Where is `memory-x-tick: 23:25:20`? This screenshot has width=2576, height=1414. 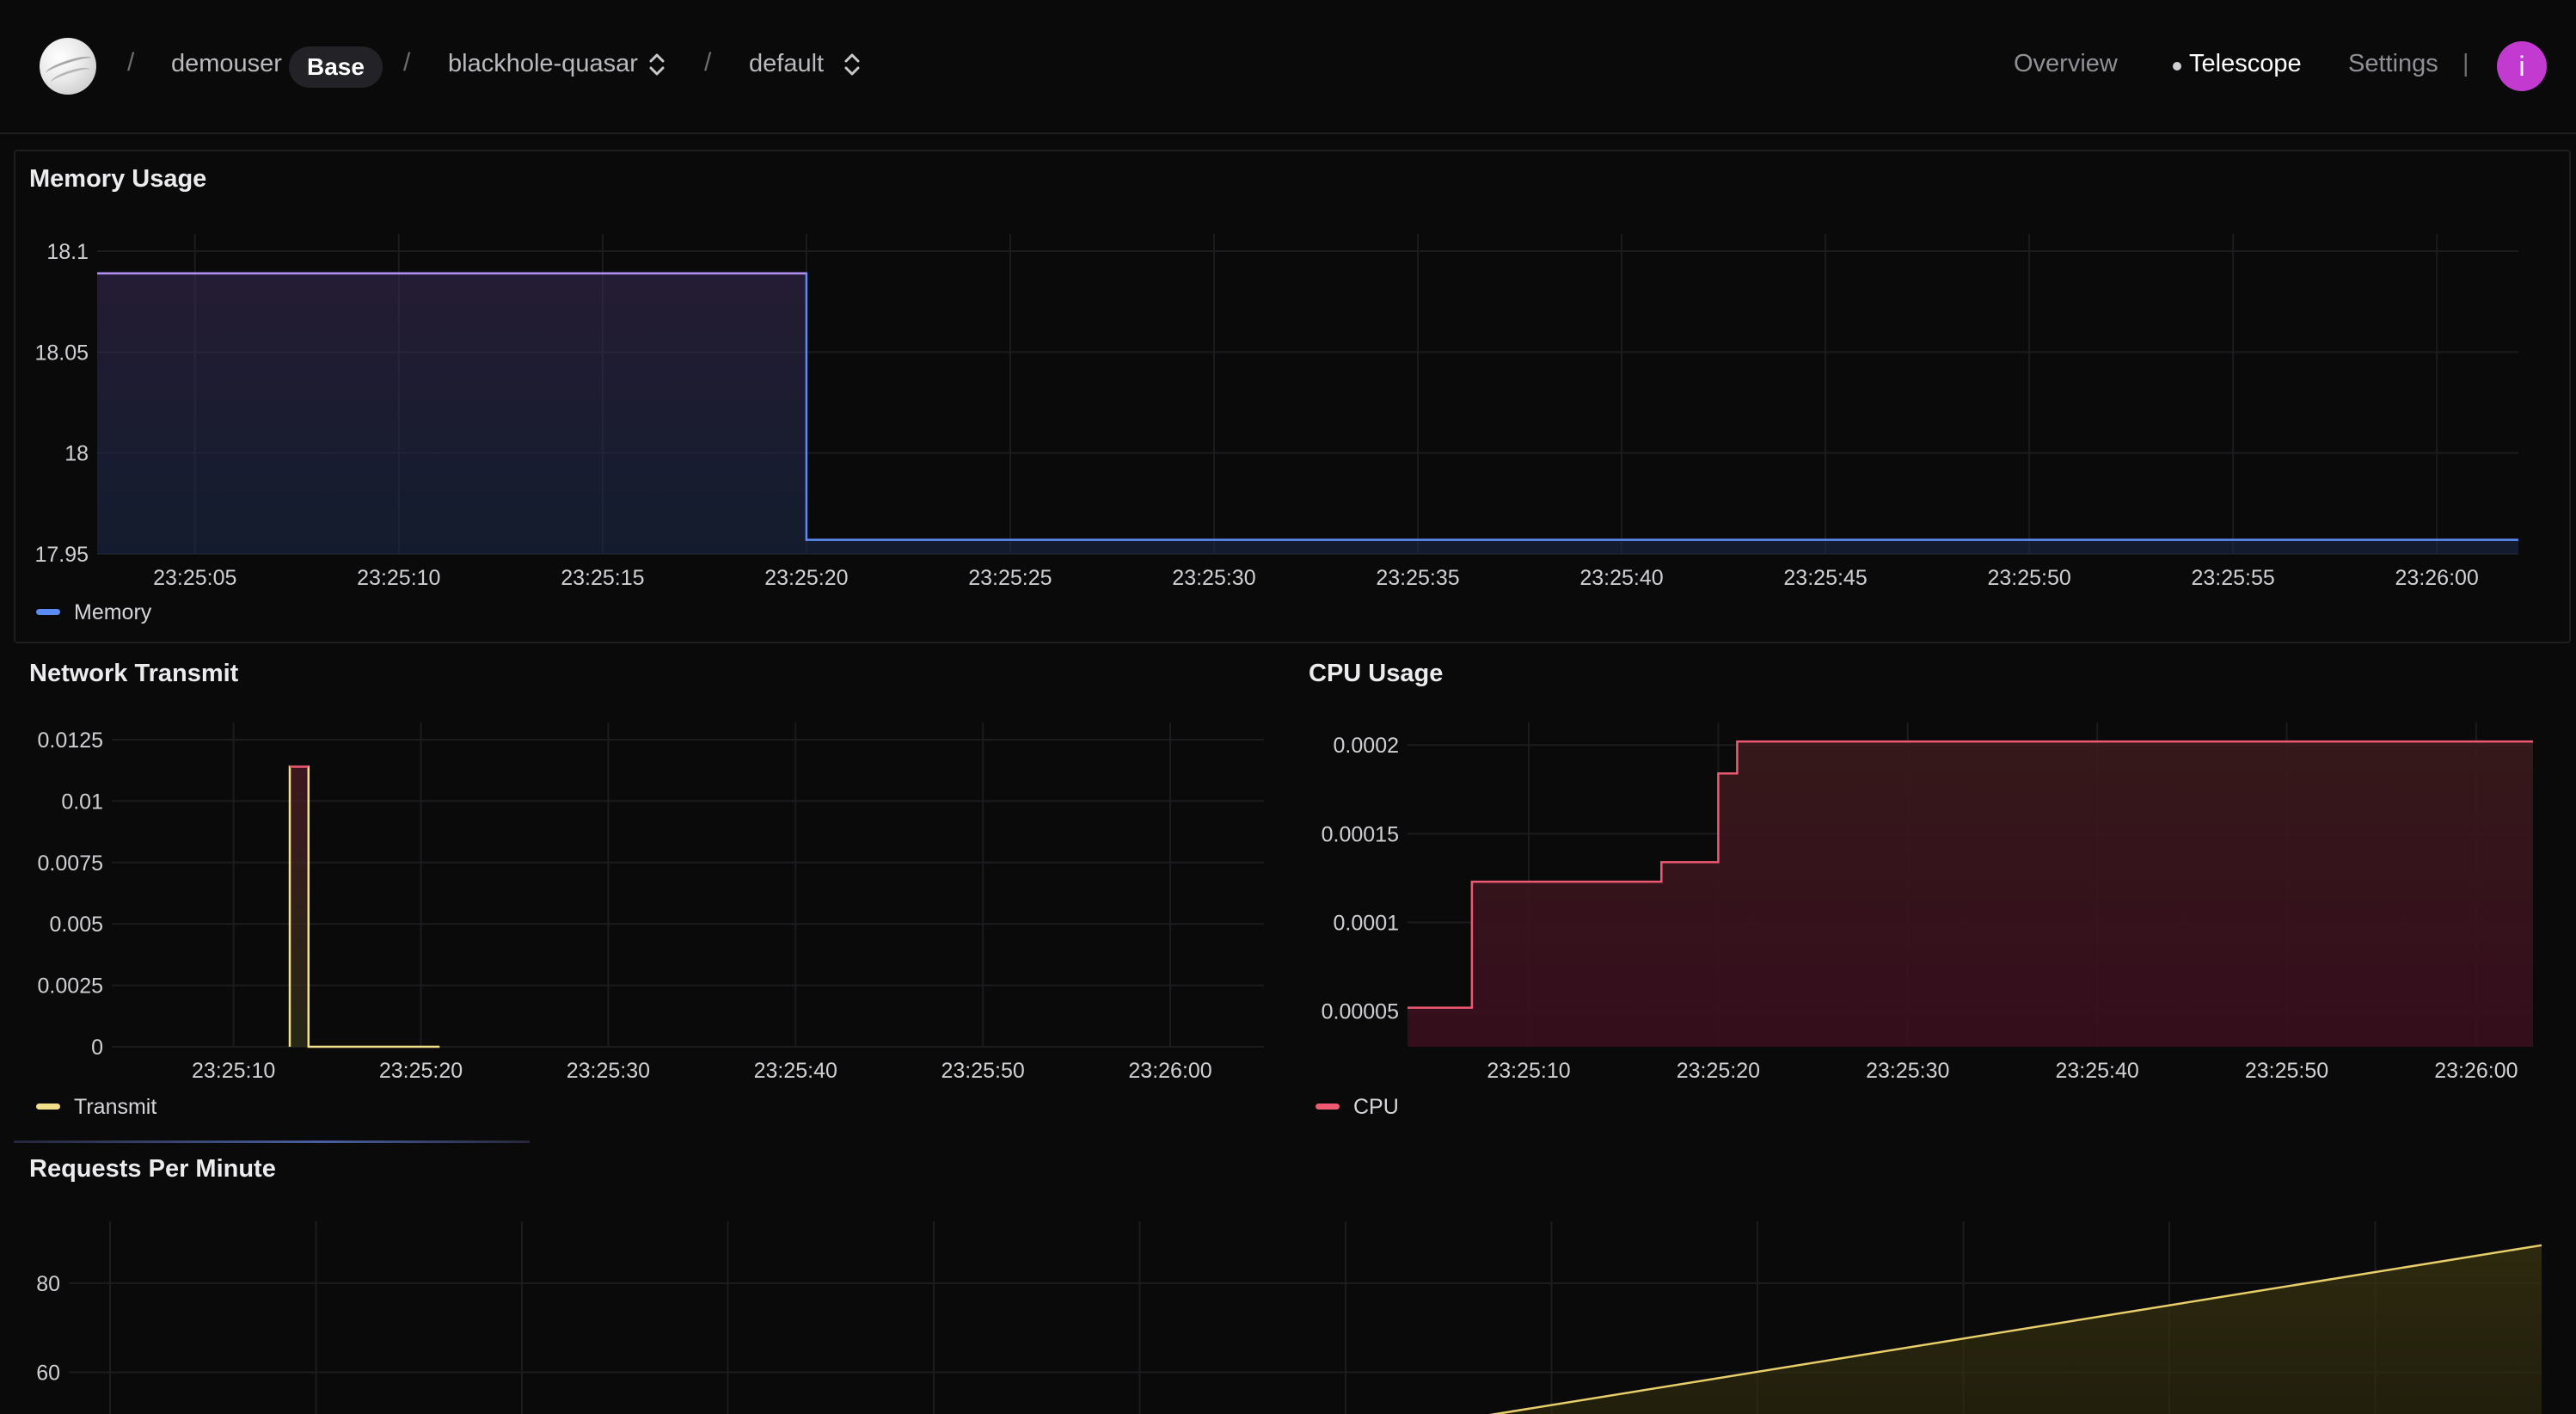
memory-x-tick: 23:25:20 is located at coordinates (806, 578).